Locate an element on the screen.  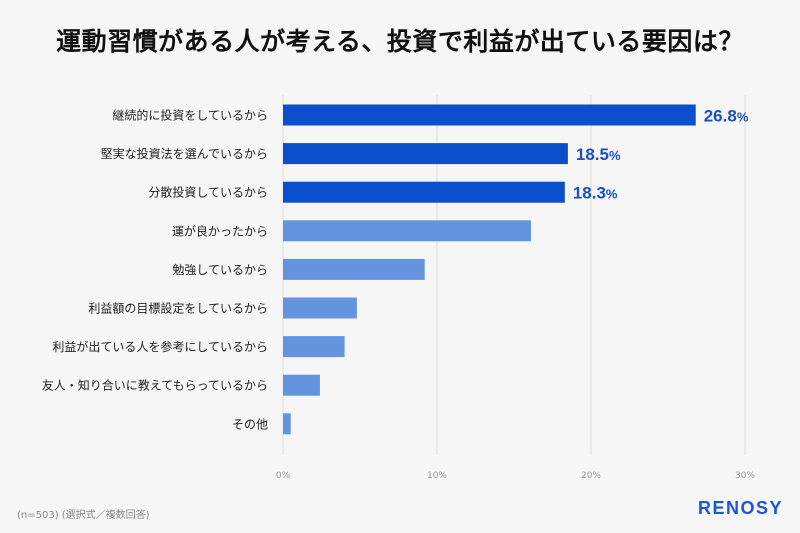
x-tick-label: 30% is located at coordinates (745, 476).